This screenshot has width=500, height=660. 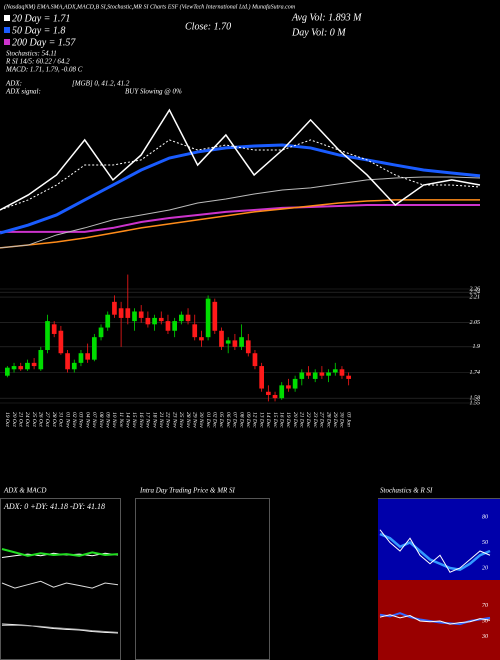 I want to click on x-tick-label: 01 Dec, so click(x=208, y=420).